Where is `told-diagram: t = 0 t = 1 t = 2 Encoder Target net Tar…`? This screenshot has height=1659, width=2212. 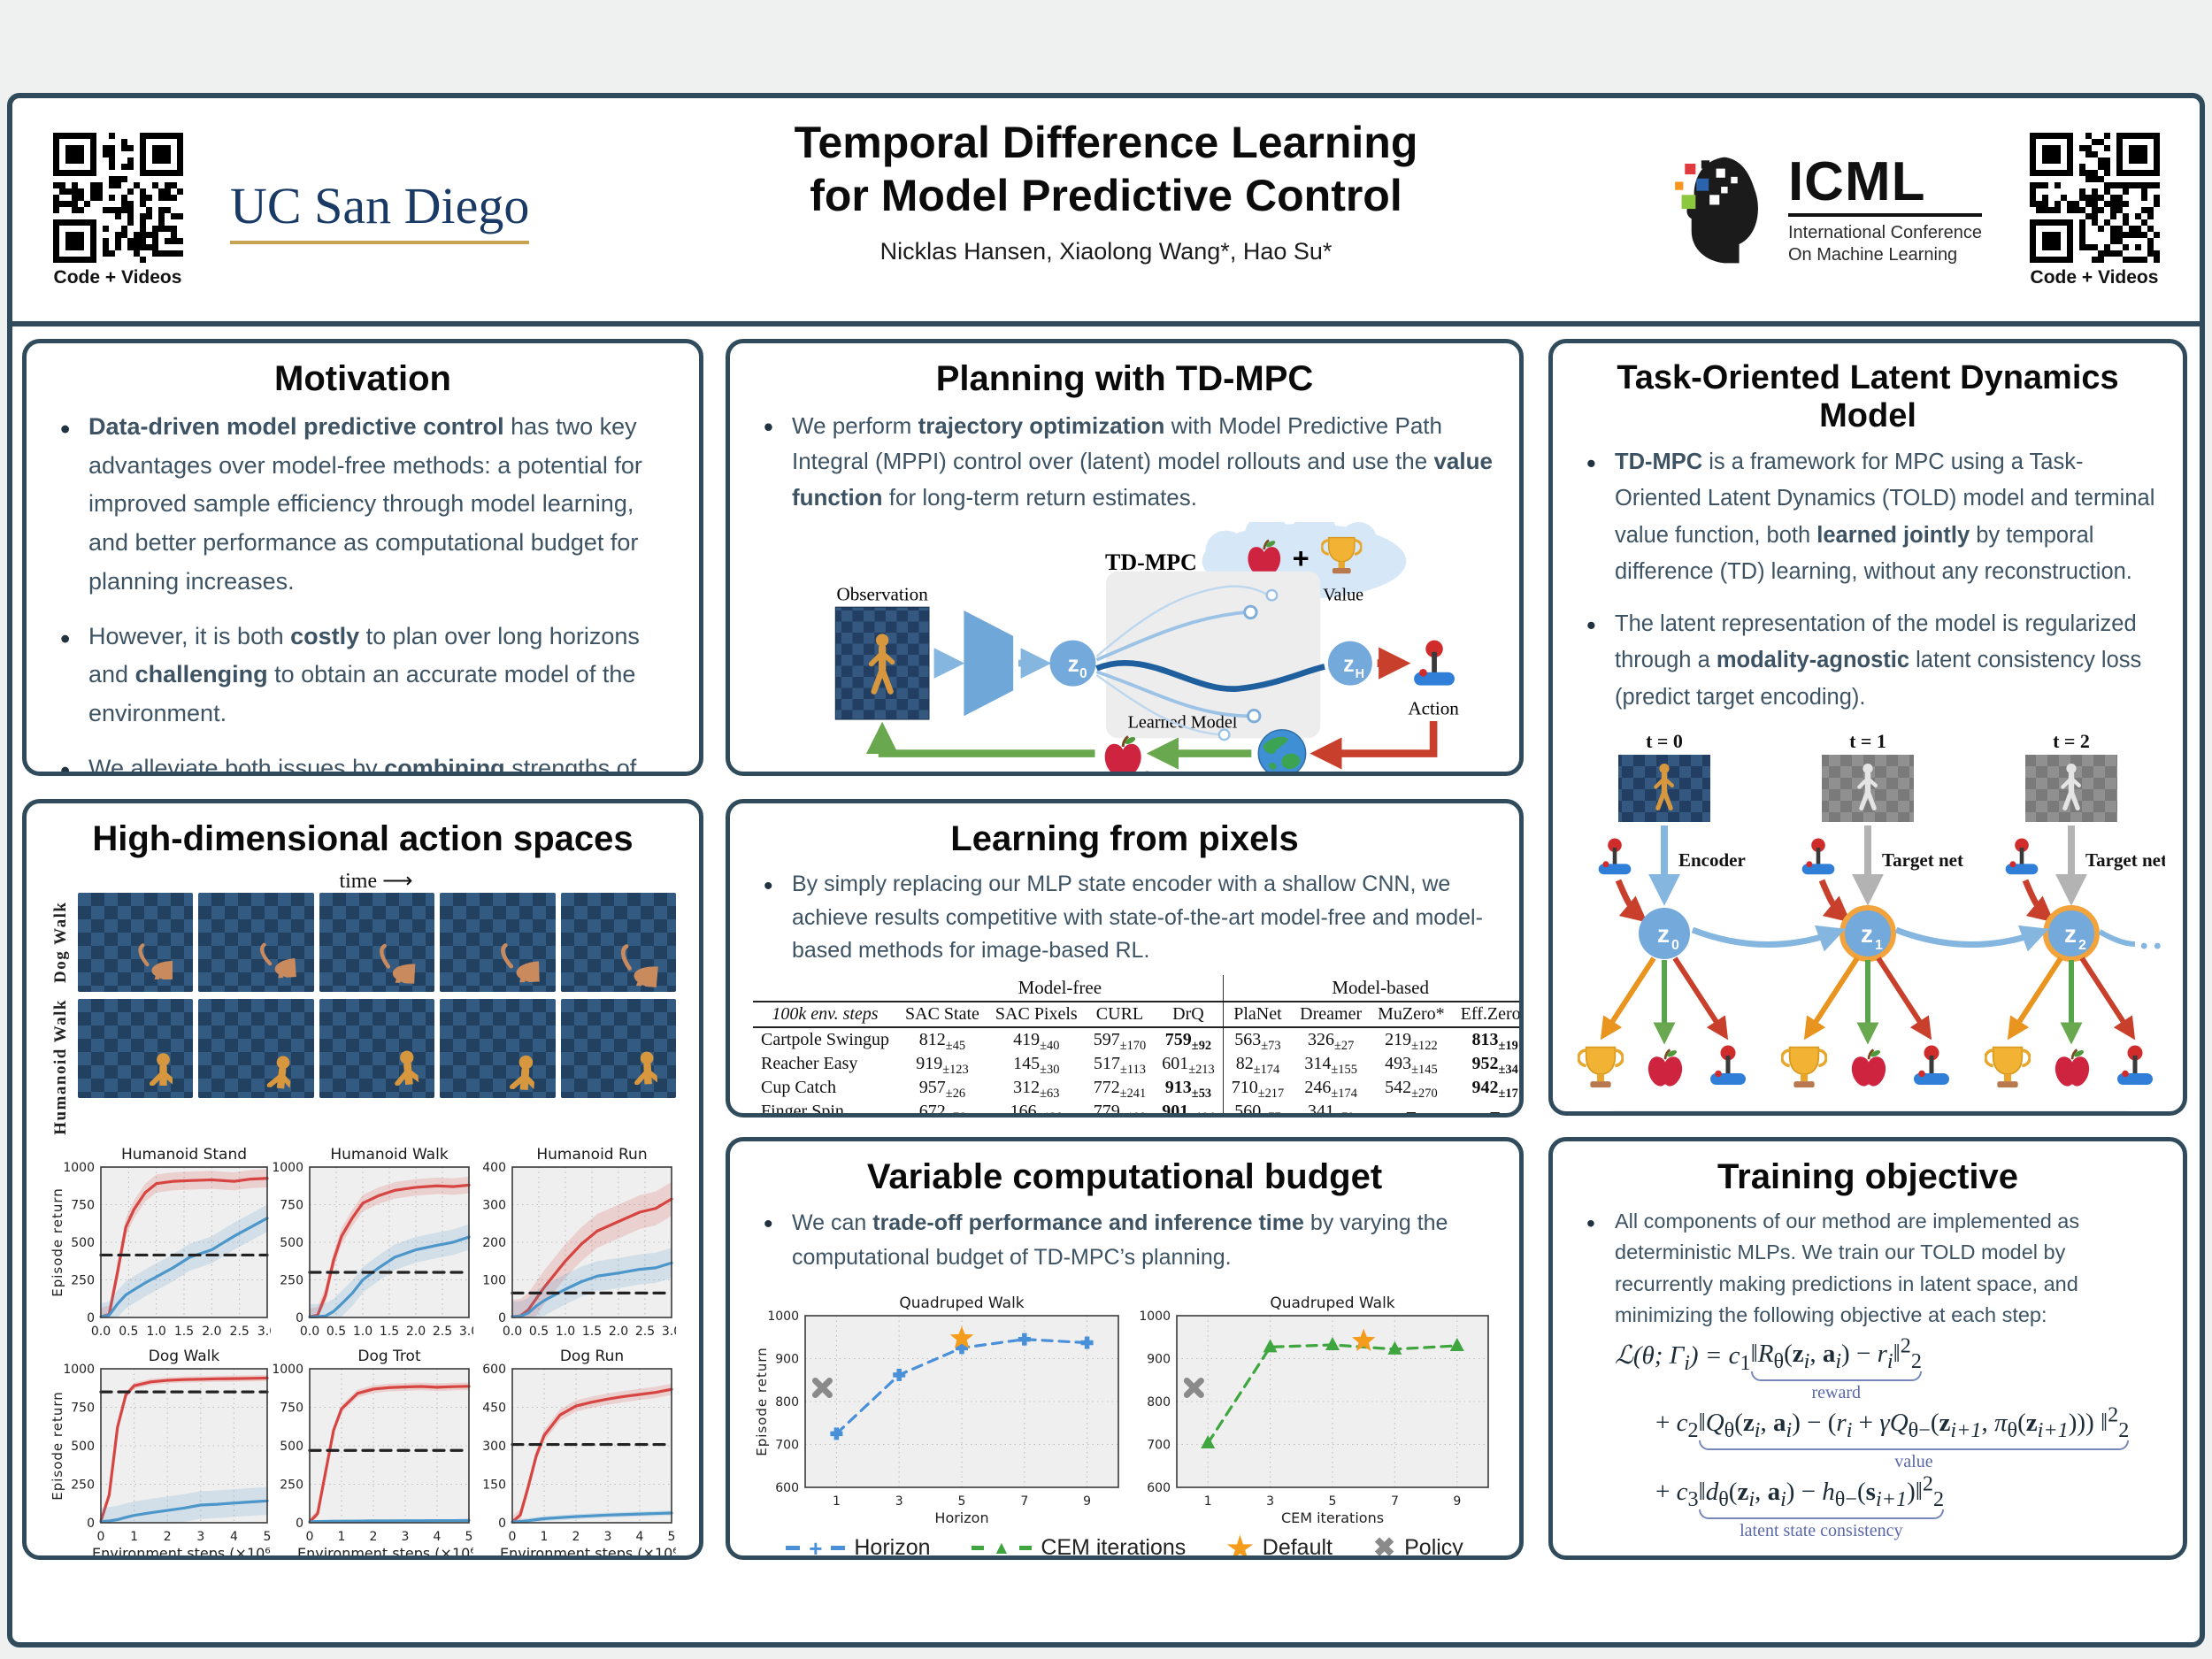 told-diagram: t = 0 t = 1 t = 2 Encoder Target net Tar… is located at coordinates (1872, 922).